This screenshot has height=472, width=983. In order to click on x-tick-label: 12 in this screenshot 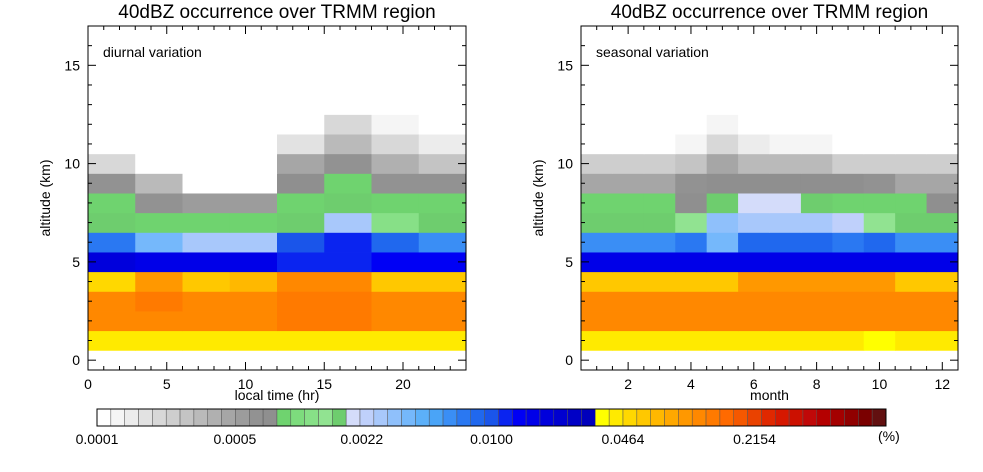, I will do `click(943, 384)`.